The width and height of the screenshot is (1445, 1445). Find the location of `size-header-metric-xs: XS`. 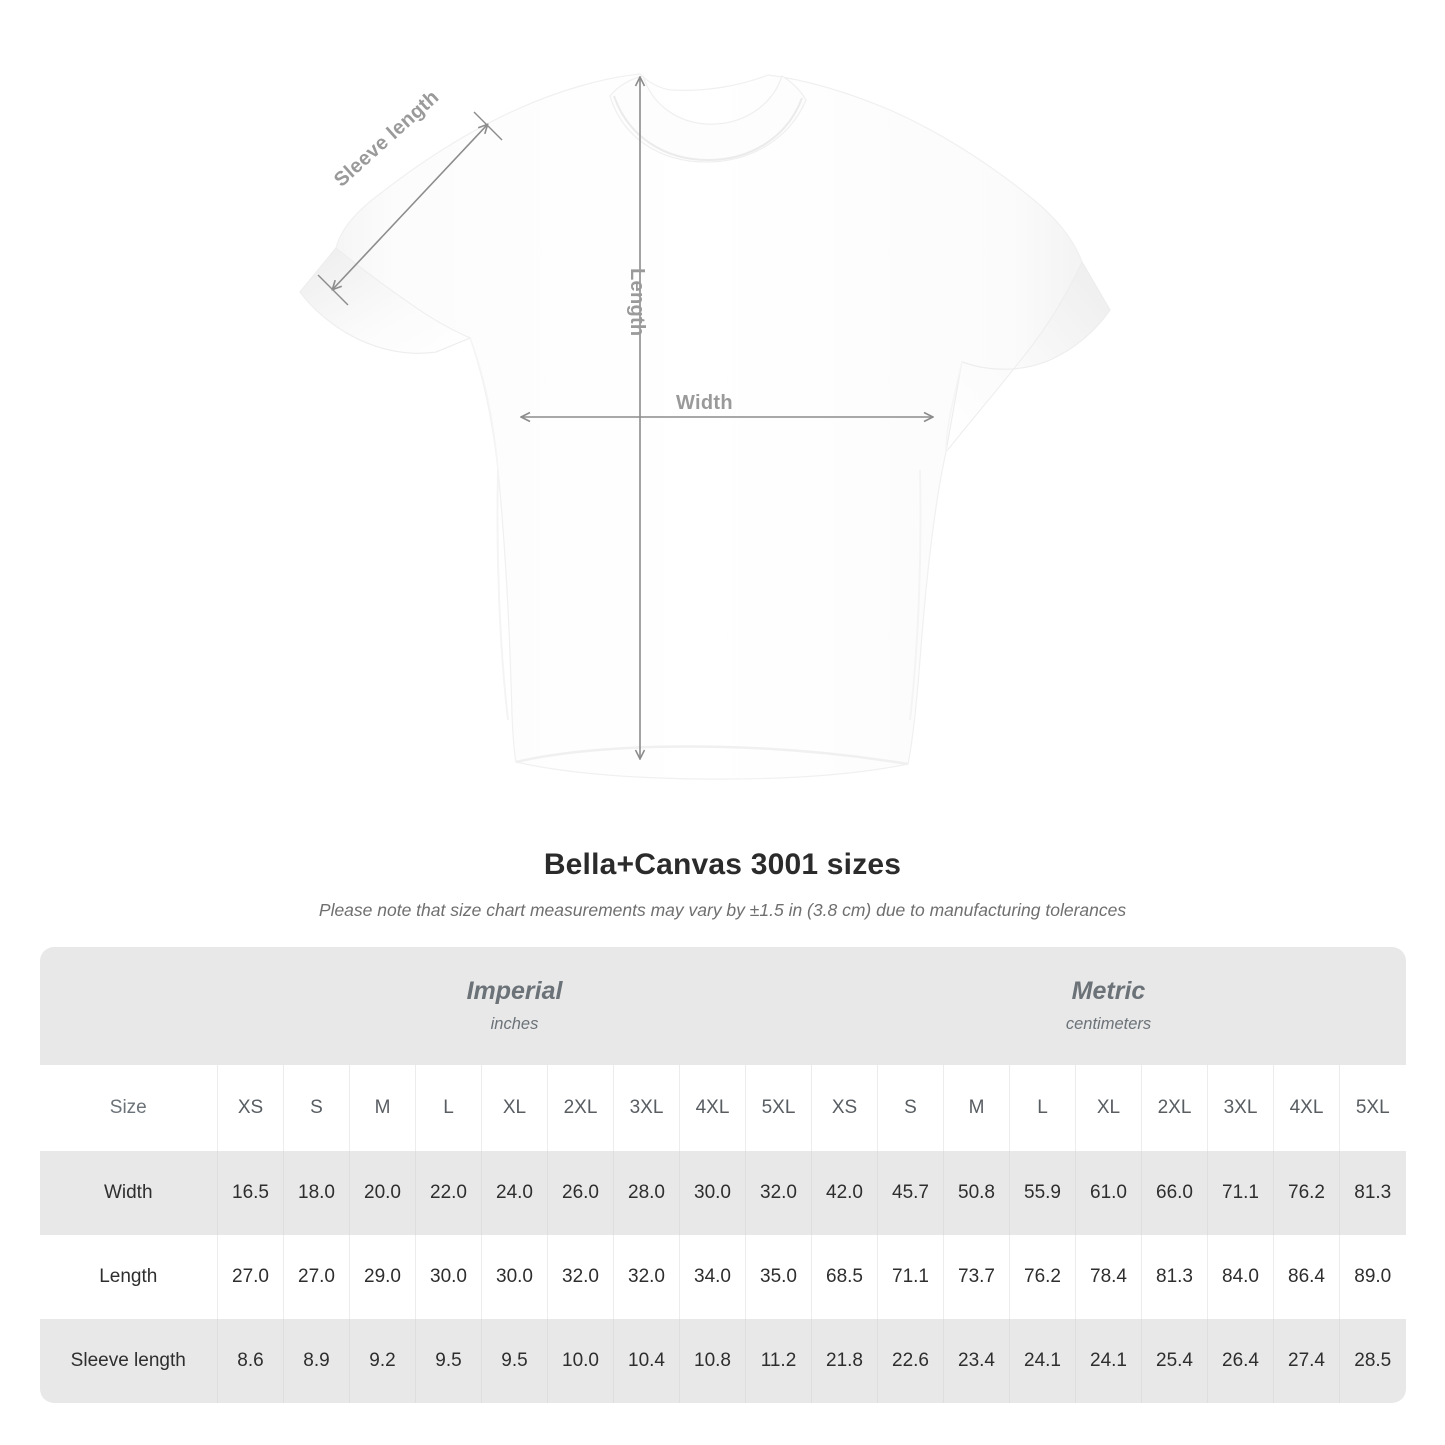

size-header-metric-xs: XS is located at coordinates (844, 1108).